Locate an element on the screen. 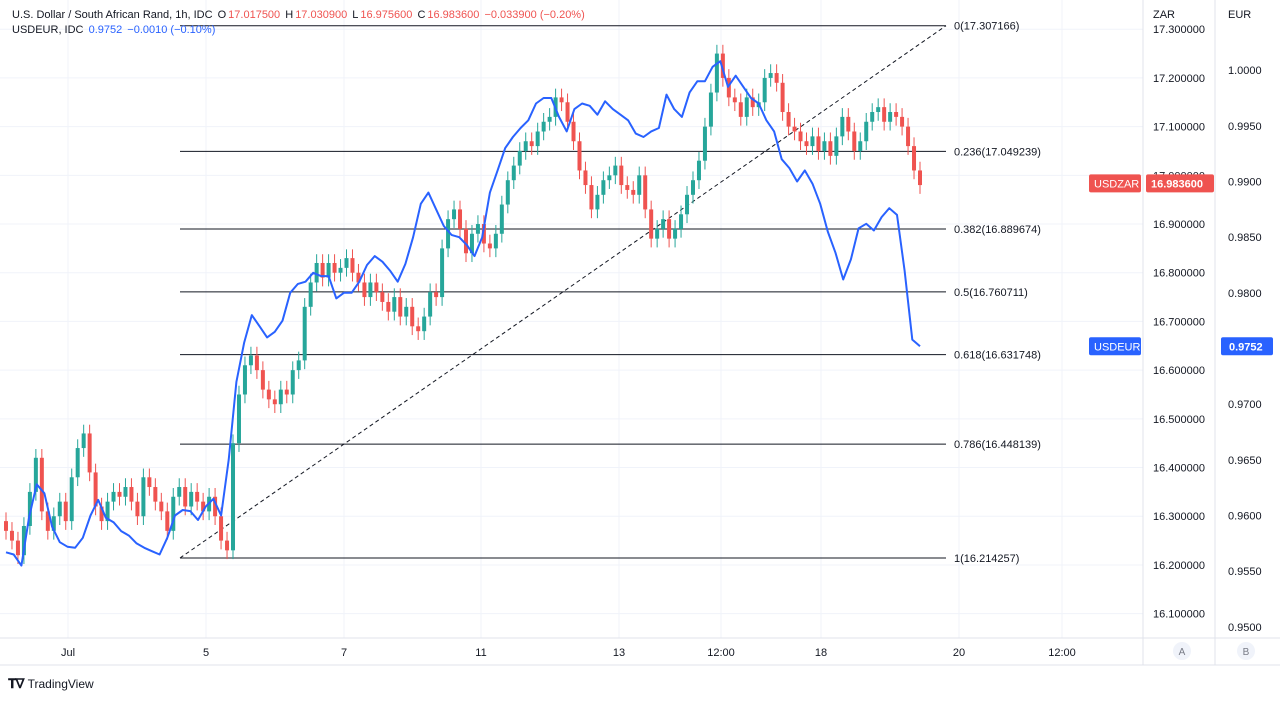  low-value: 16.975600 is located at coordinates (386, 15).